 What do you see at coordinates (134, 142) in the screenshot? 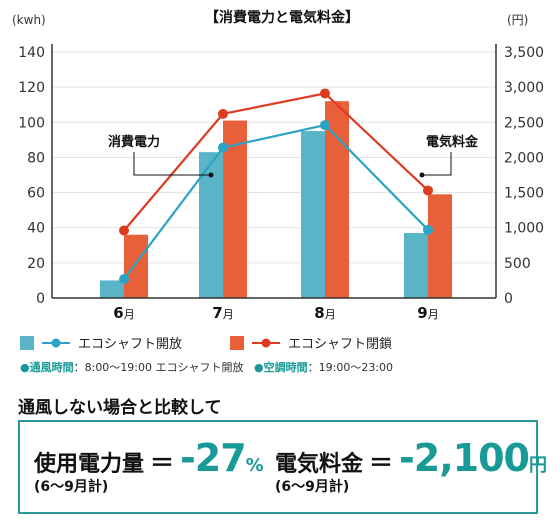
I see `annotation-power: 消費電力` at bounding box center [134, 142].